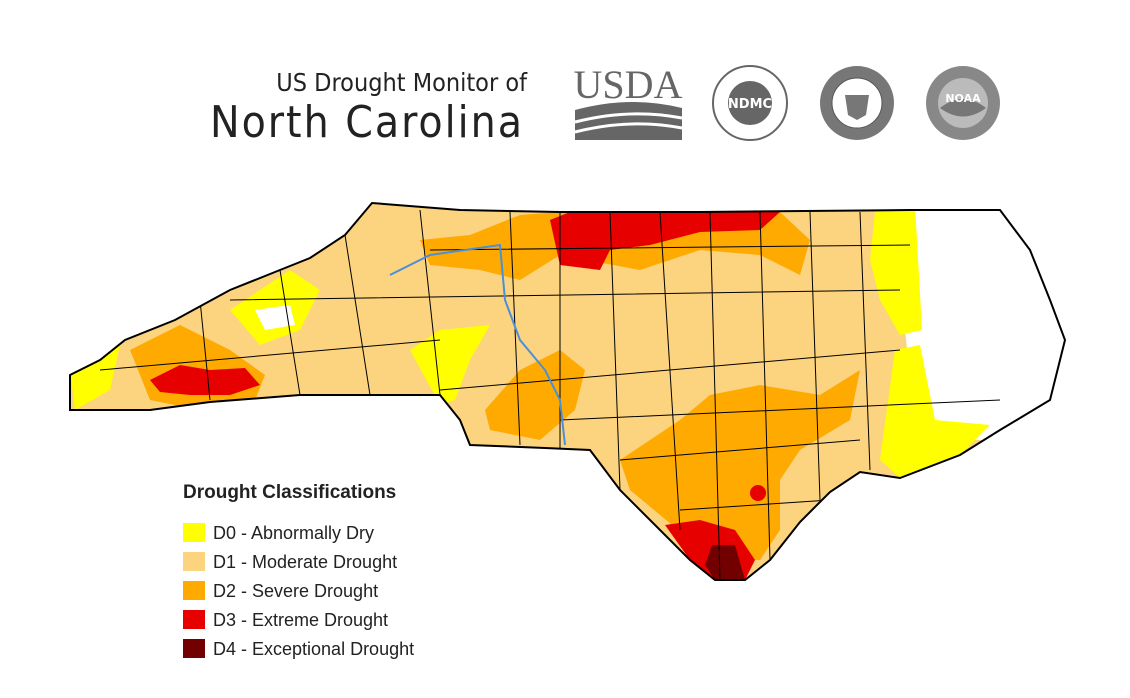 This screenshot has height=698, width=1130. I want to click on ndmc-text: NDMC, so click(750, 104).